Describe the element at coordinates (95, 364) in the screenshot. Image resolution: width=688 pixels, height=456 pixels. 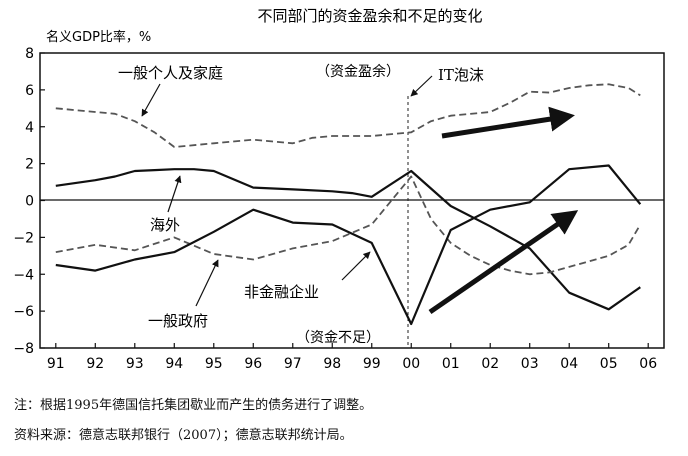
I see `x-tick-label: 92` at that location.